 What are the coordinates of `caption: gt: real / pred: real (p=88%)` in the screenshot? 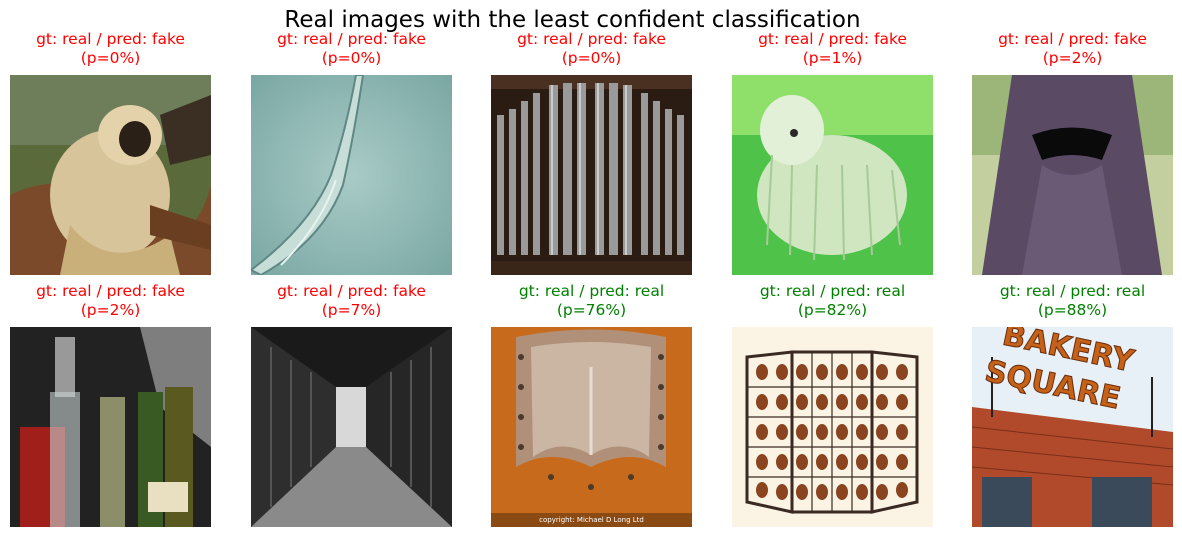 It's located at (1062, 301).